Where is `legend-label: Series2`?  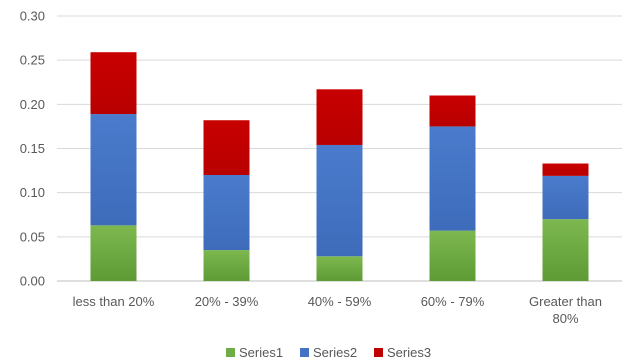 legend-label: Series2 is located at coordinates (335, 352).